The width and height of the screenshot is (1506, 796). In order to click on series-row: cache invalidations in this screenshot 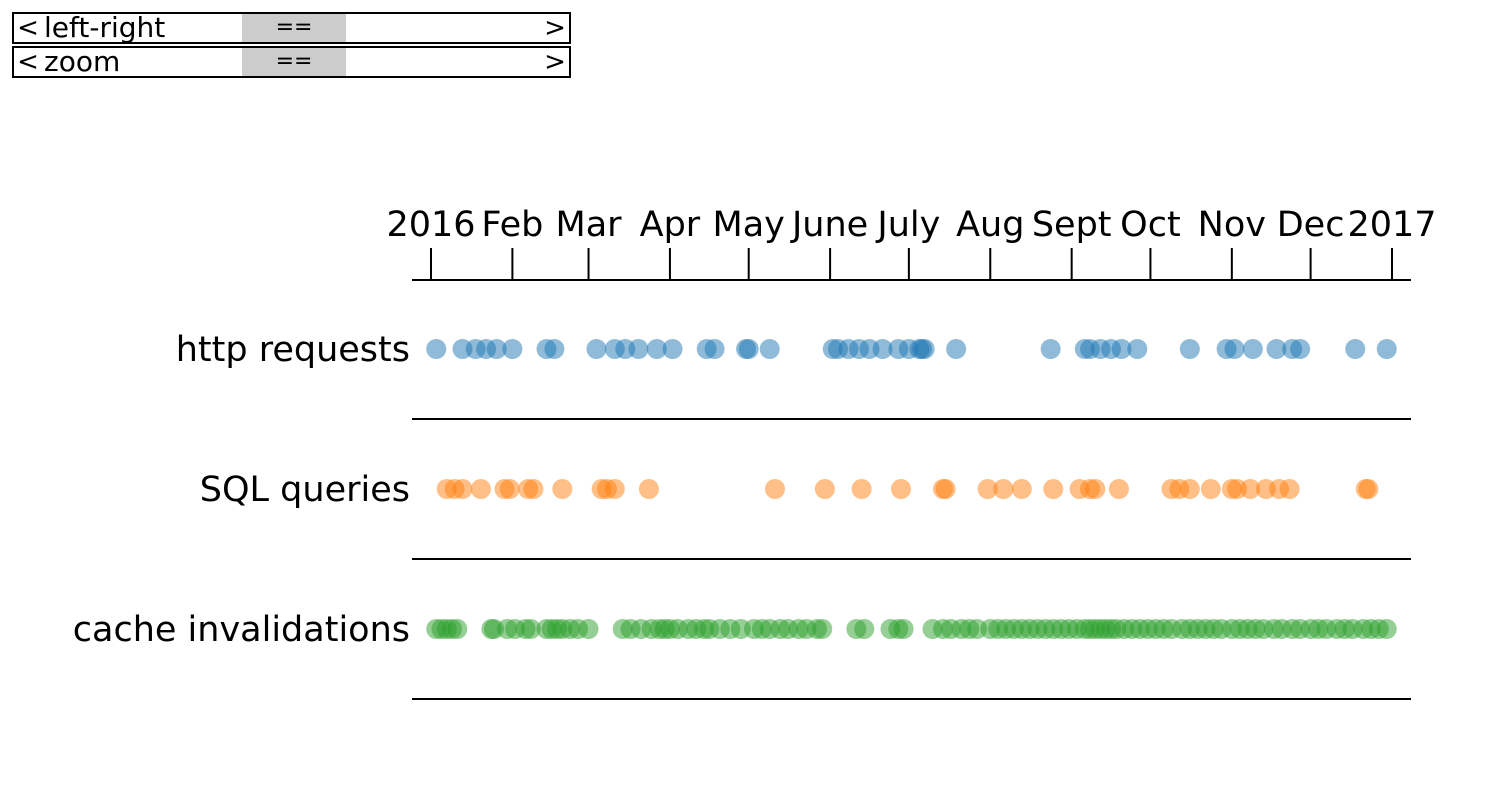, I will do `click(742, 655)`.